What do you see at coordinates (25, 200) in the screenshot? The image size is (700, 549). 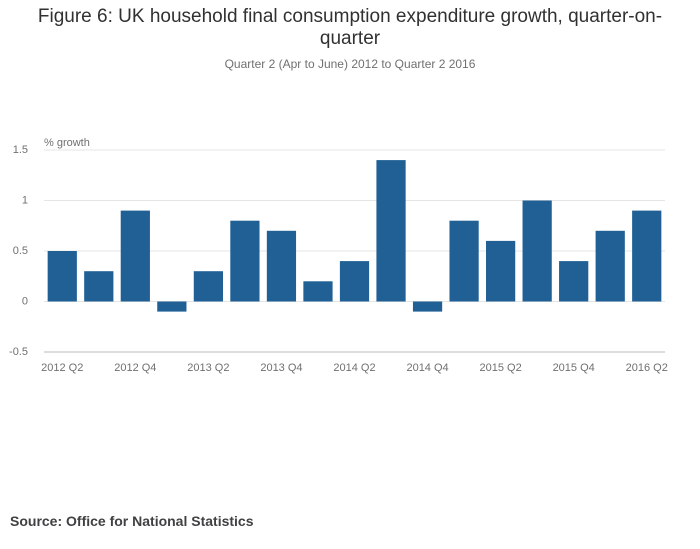 I see `y-tick-label: 1` at bounding box center [25, 200].